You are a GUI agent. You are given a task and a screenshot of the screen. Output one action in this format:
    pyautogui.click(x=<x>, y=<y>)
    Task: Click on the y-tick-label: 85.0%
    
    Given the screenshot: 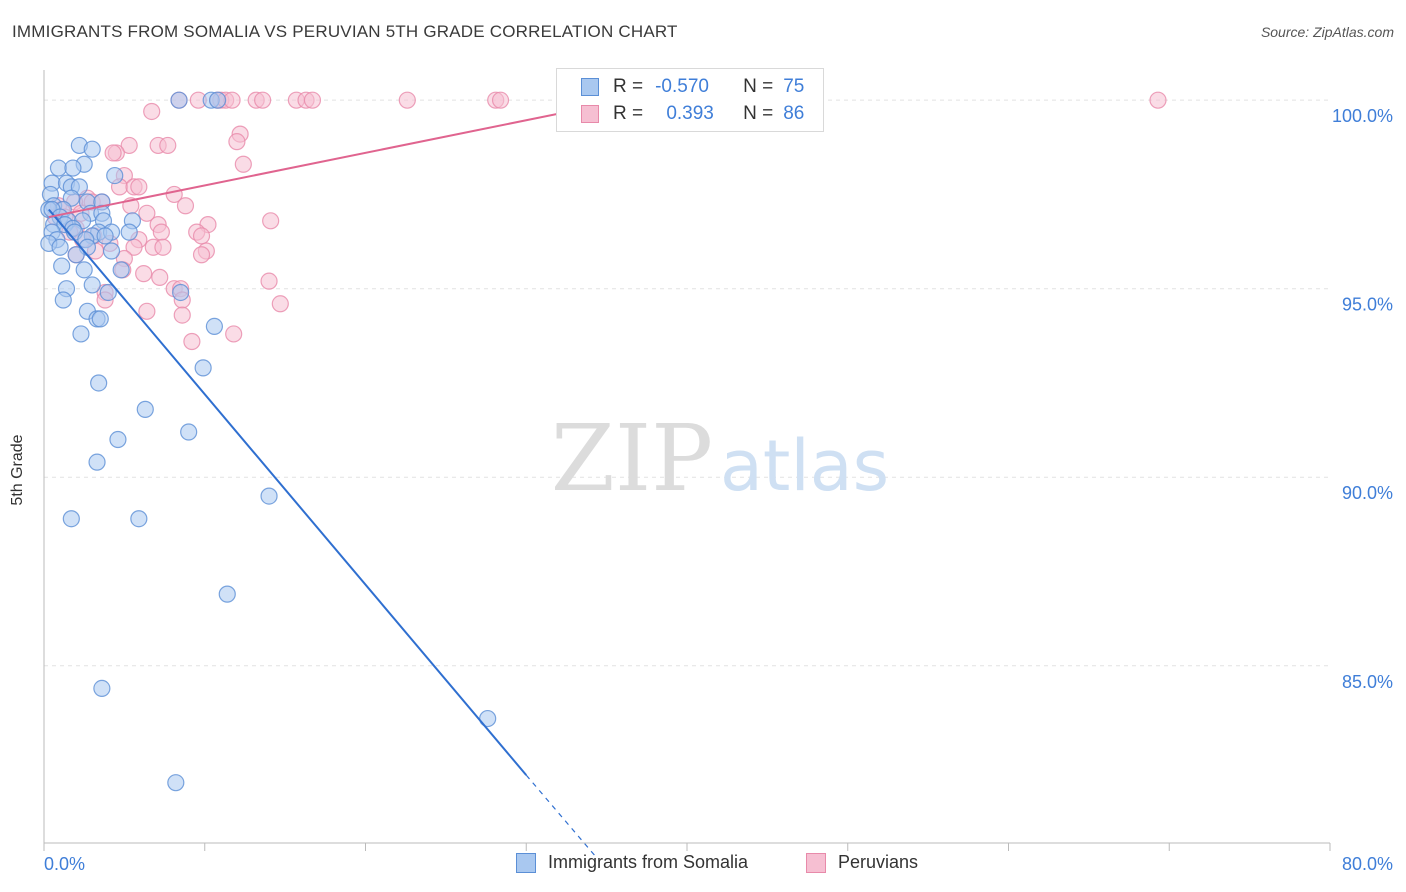 What is the action you would take?
    pyautogui.click(x=1367, y=682)
    